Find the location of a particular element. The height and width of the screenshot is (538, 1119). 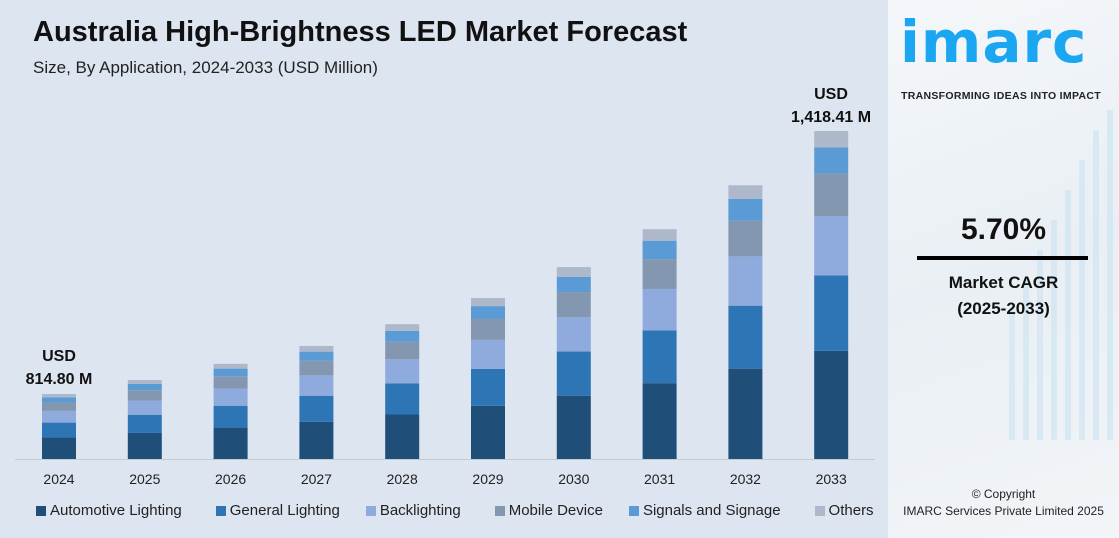

company-name: IMARC Services Private Limited 2025 is located at coordinates (1003, 511).